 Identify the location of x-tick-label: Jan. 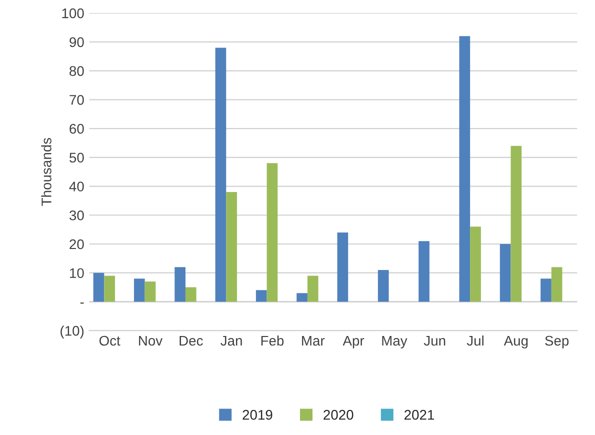
(231, 341).